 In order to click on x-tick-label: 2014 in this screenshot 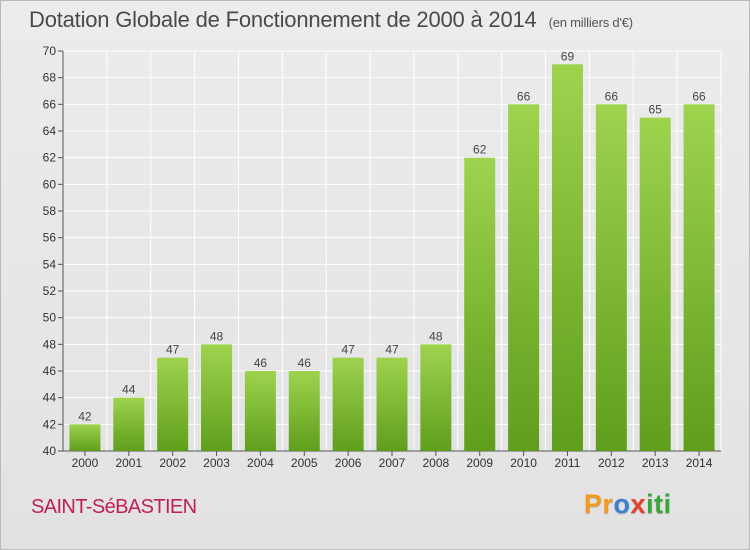, I will do `click(699, 463)`.